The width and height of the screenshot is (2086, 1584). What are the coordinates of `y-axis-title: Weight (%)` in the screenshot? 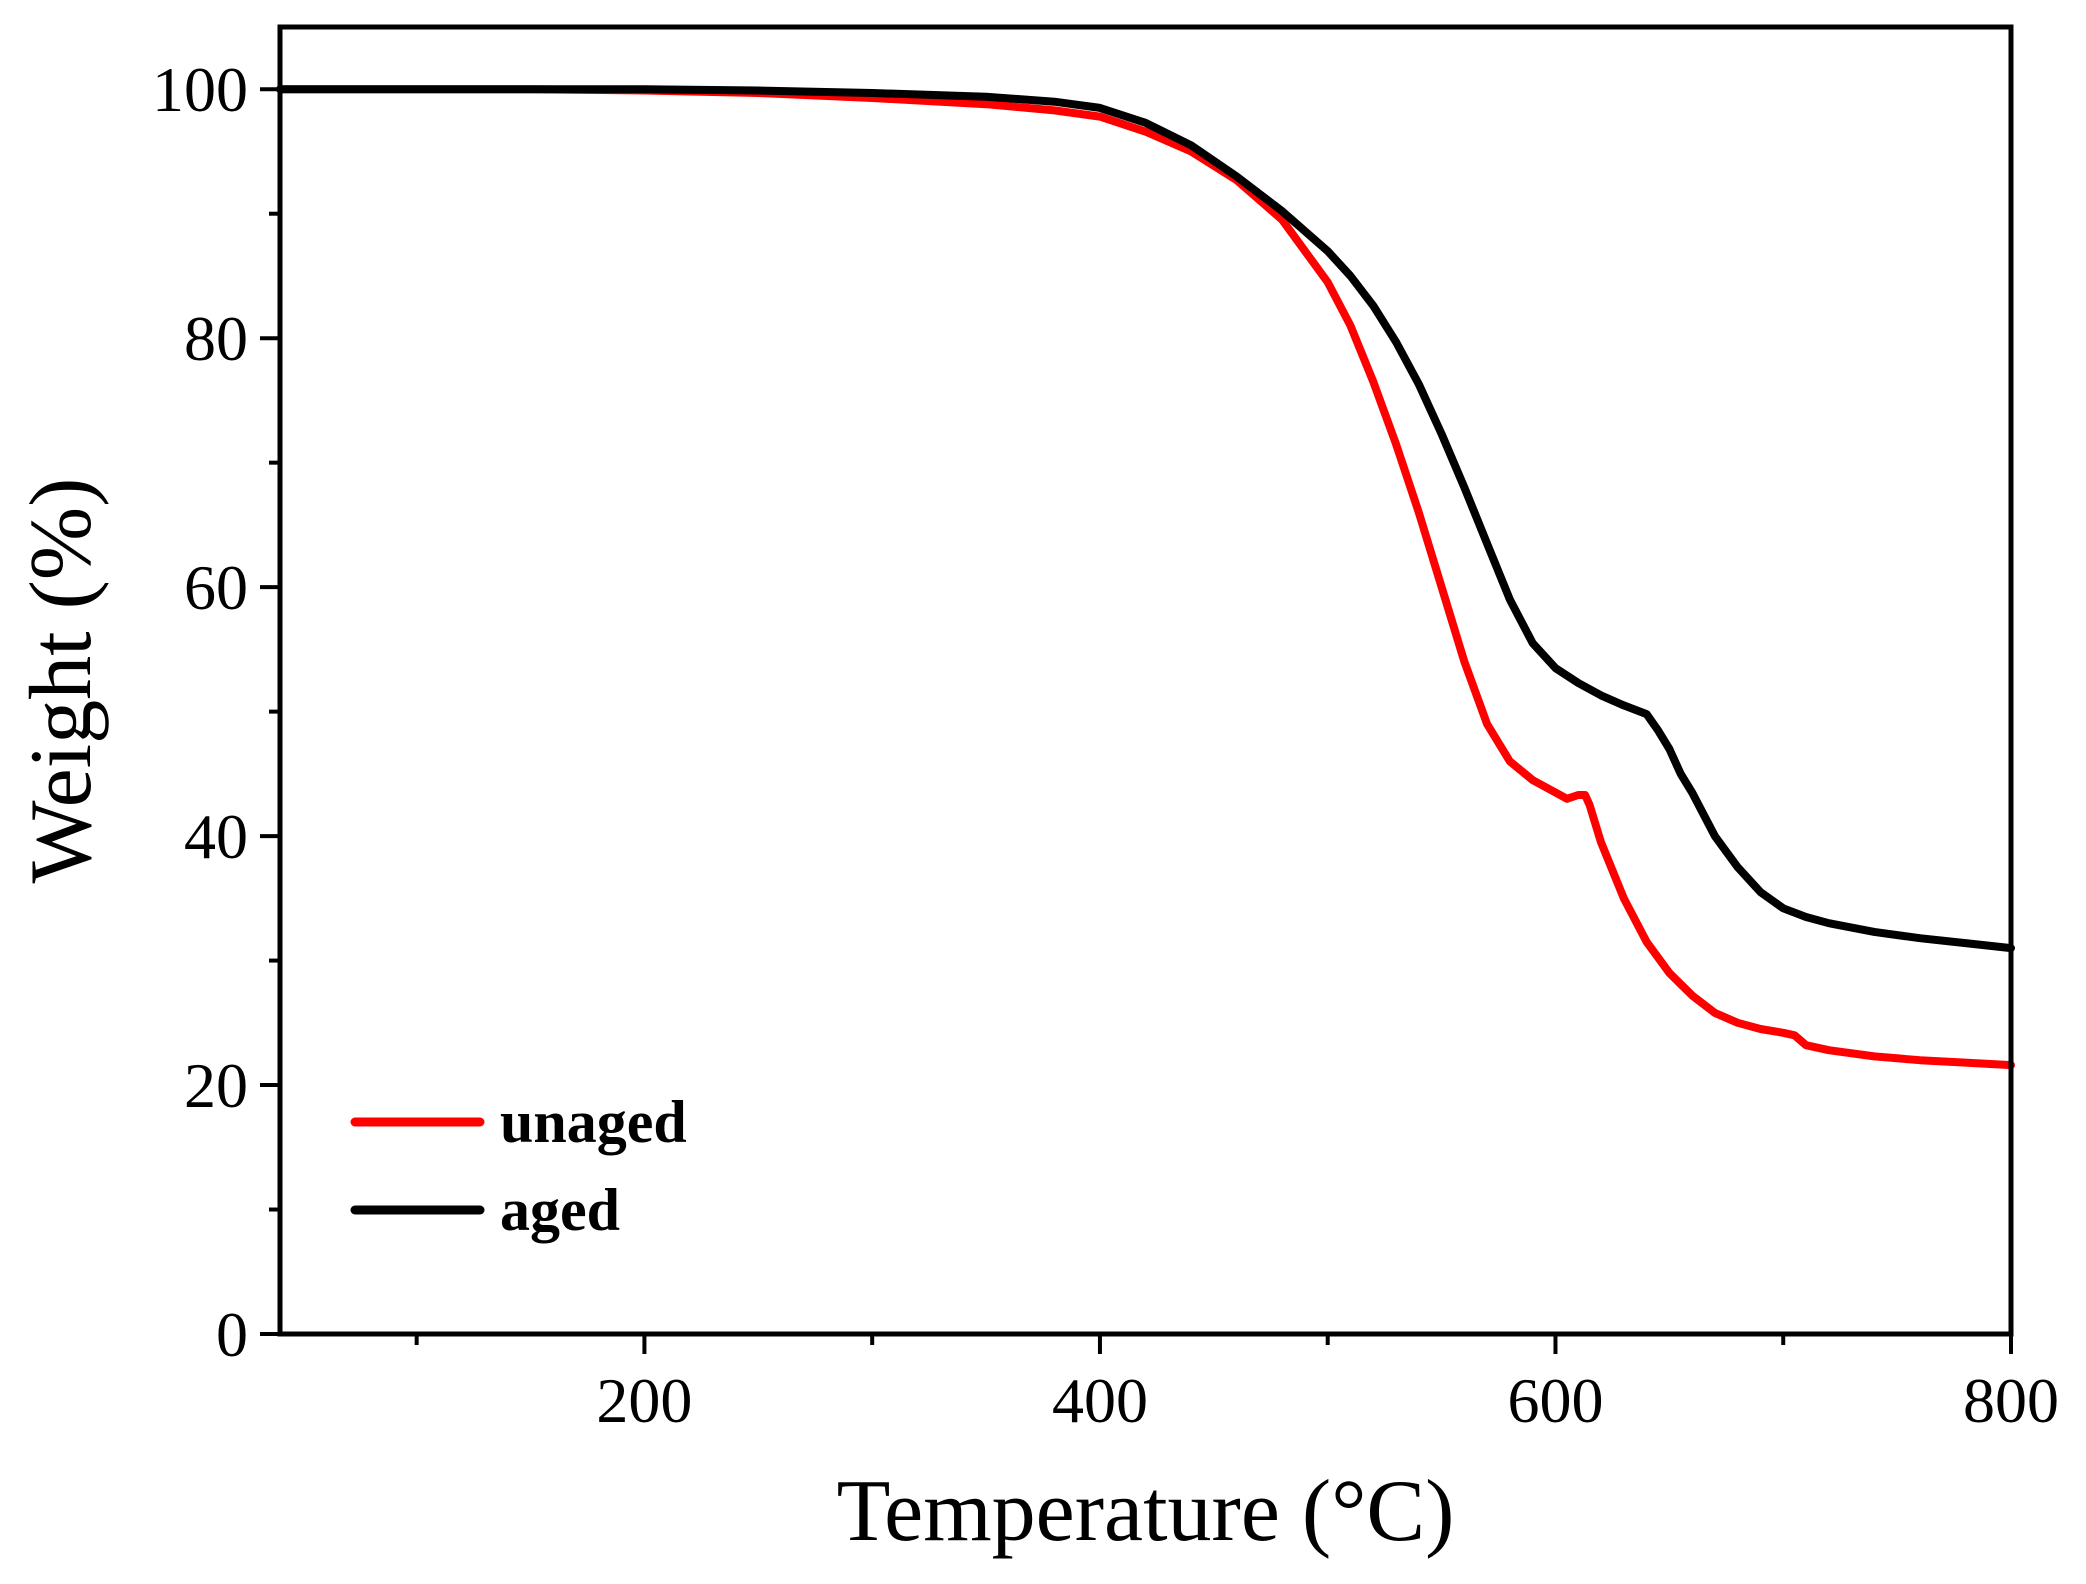 It's located at (61, 681).